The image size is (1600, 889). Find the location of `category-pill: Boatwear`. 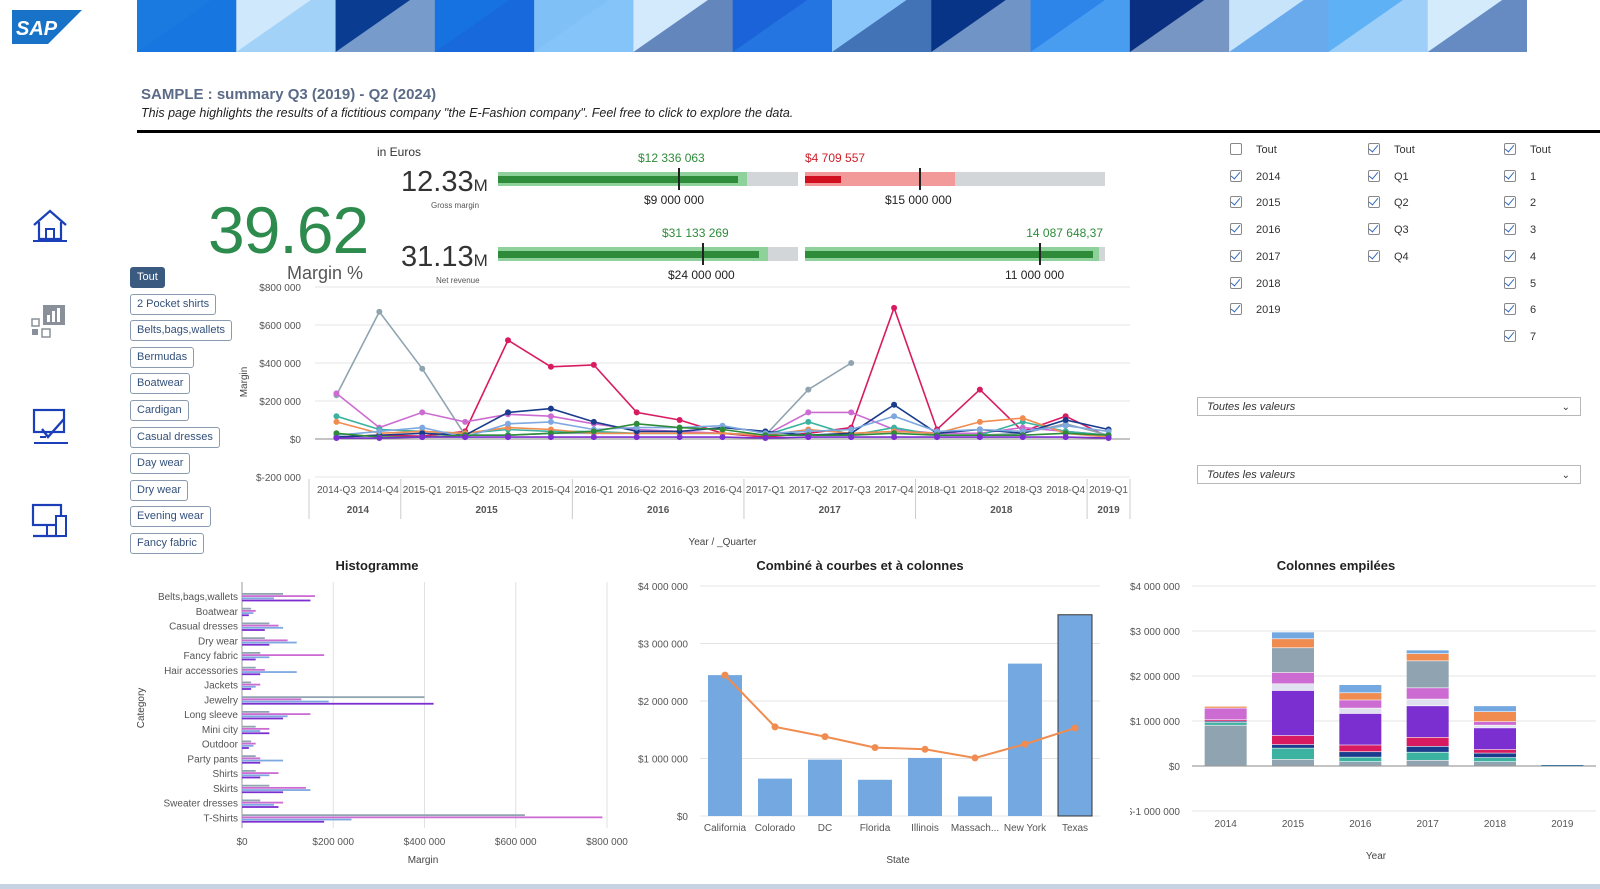

category-pill: Boatwear is located at coordinates (160, 384).